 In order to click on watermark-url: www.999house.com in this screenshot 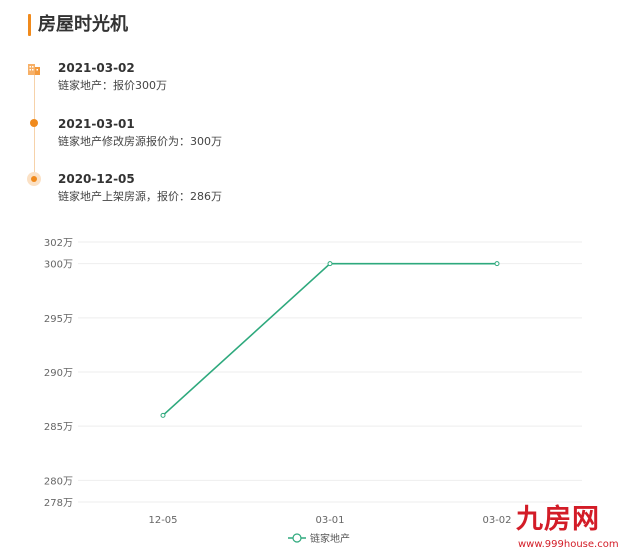, I will do `click(568, 544)`.